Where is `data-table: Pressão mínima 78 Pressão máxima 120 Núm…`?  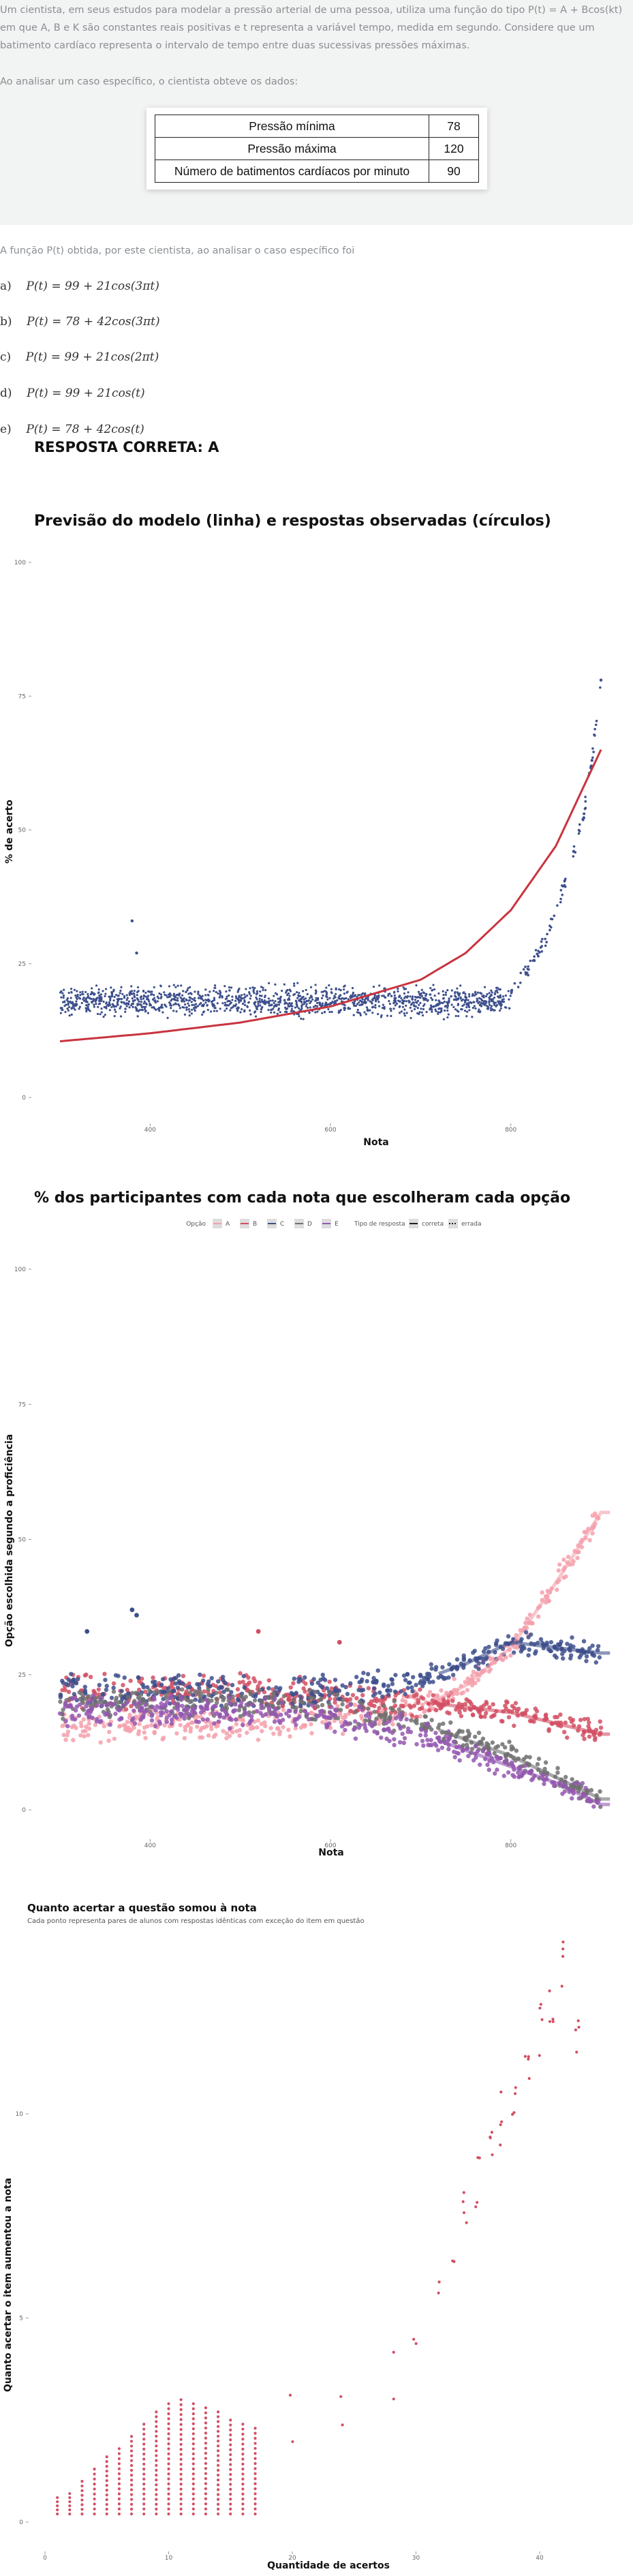 data-table: Pressão mínima 78 Pressão máxima 120 Núm… is located at coordinates (317, 149).